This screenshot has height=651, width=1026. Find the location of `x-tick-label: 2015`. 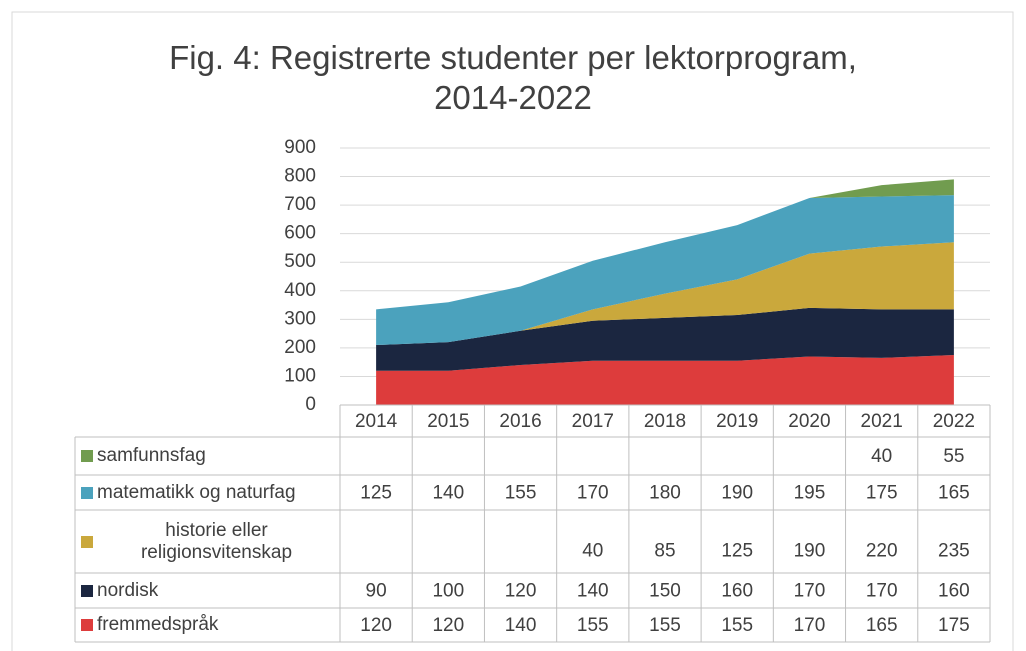

x-tick-label: 2015 is located at coordinates (448, 421).